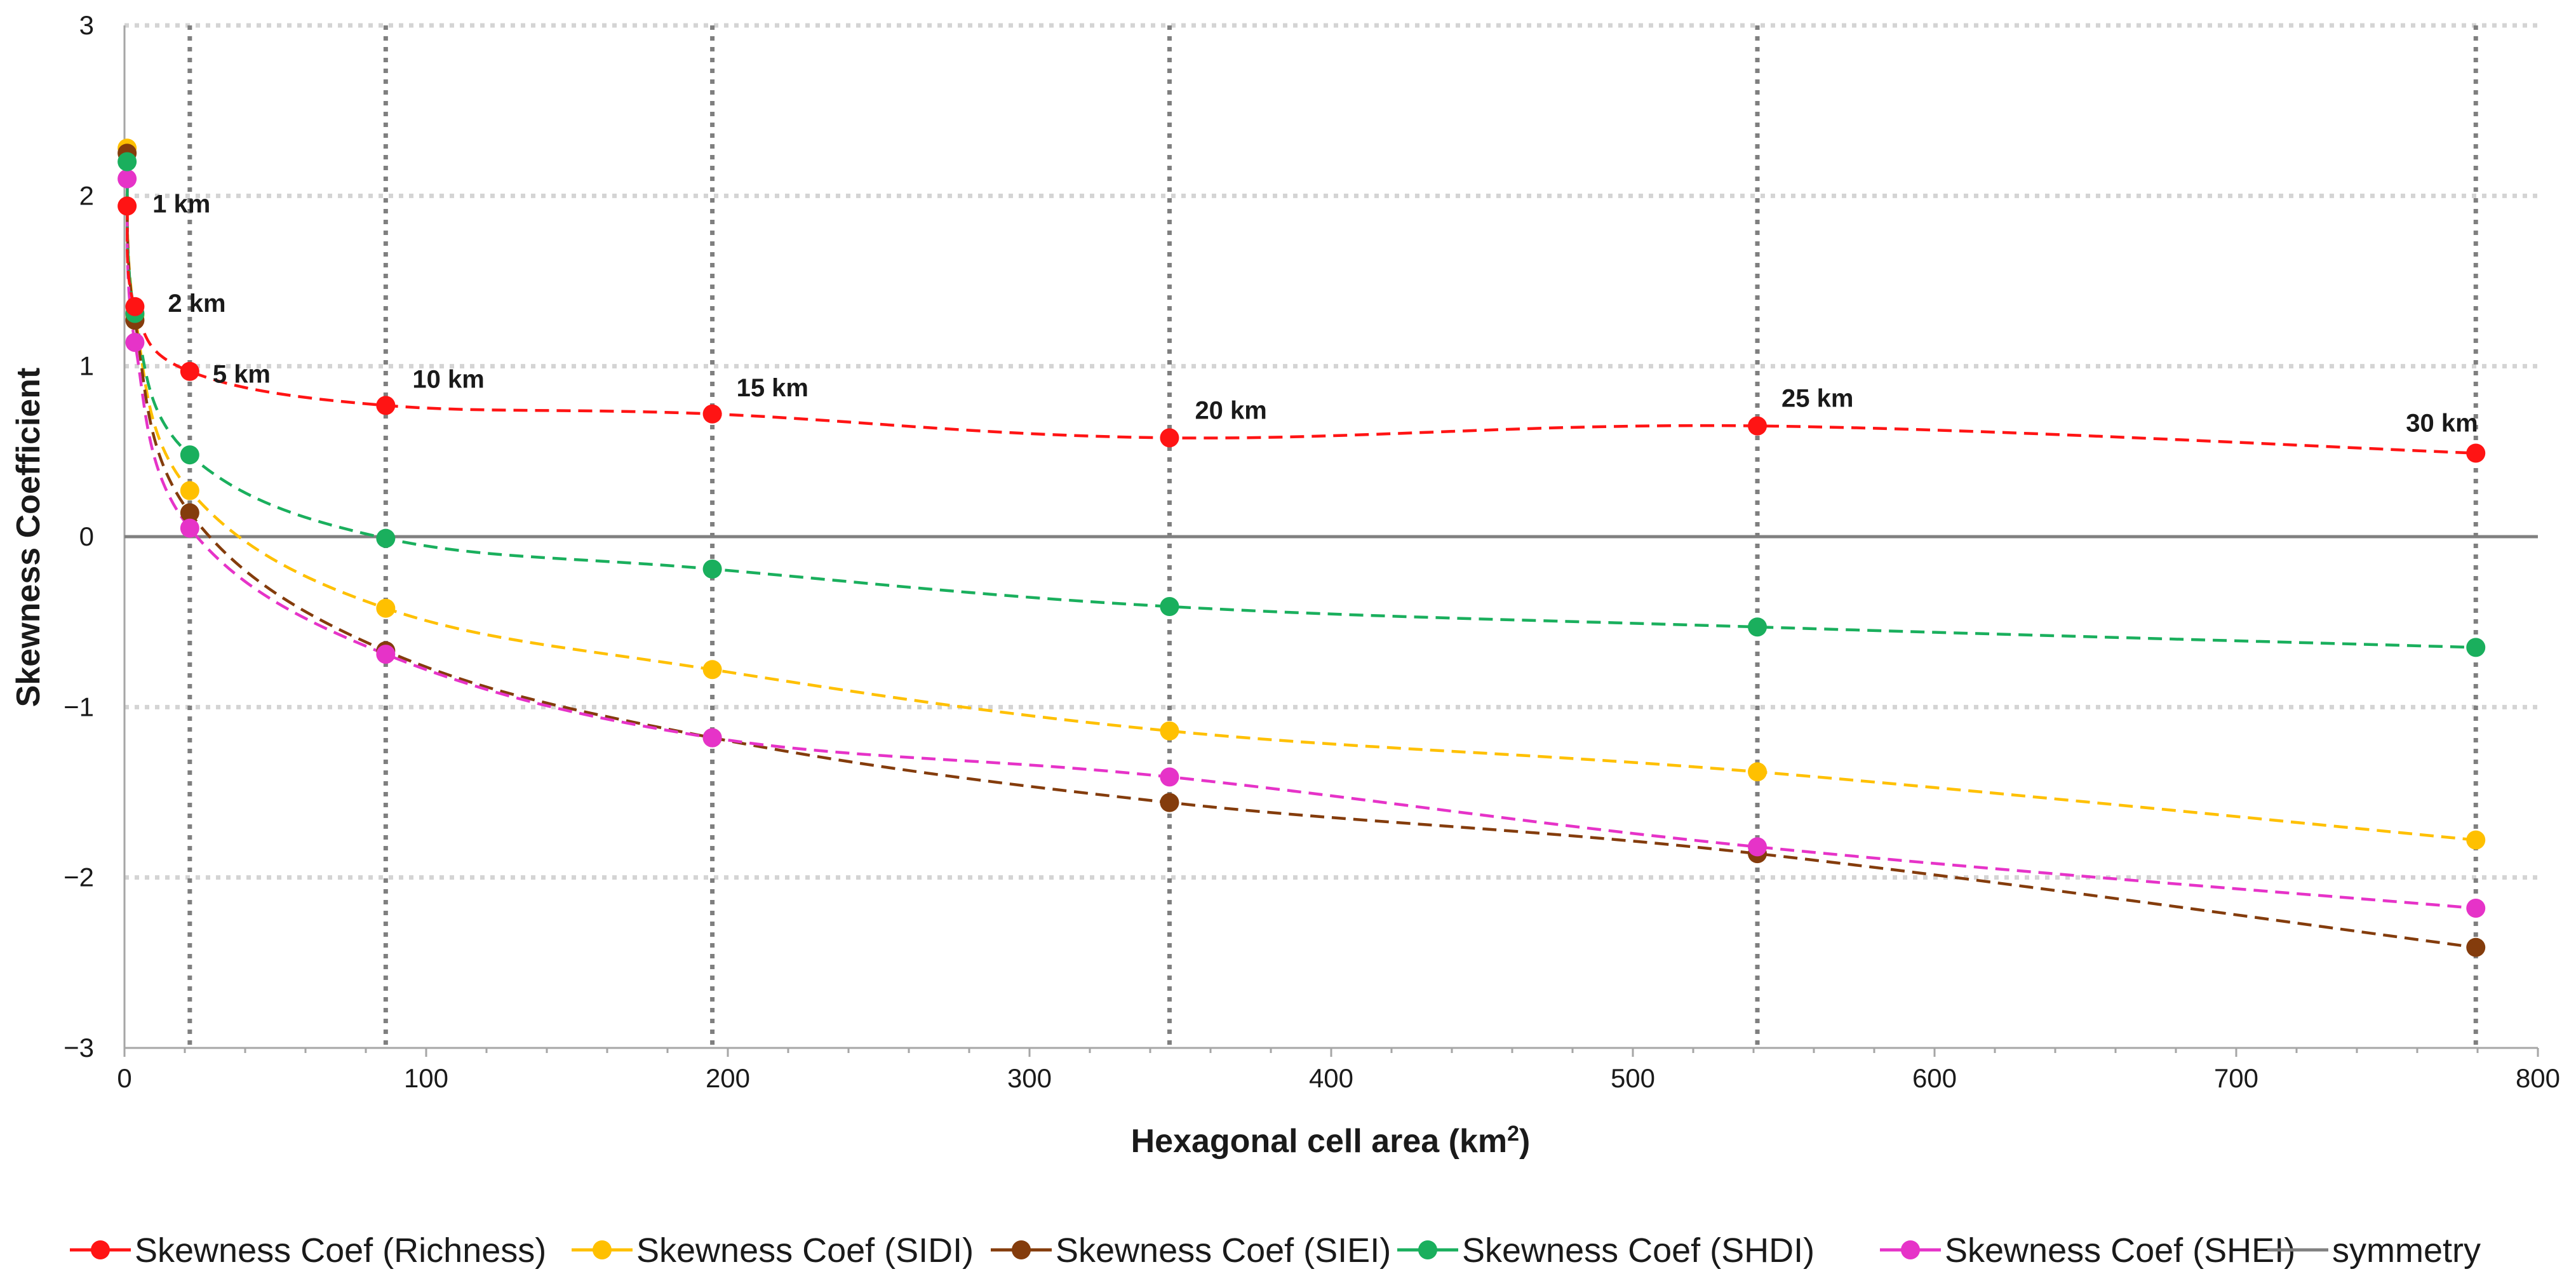 The width and height of the screenshot is (2576, 1288). I want to click on point-annotation: 10 km, so click(448, 379).